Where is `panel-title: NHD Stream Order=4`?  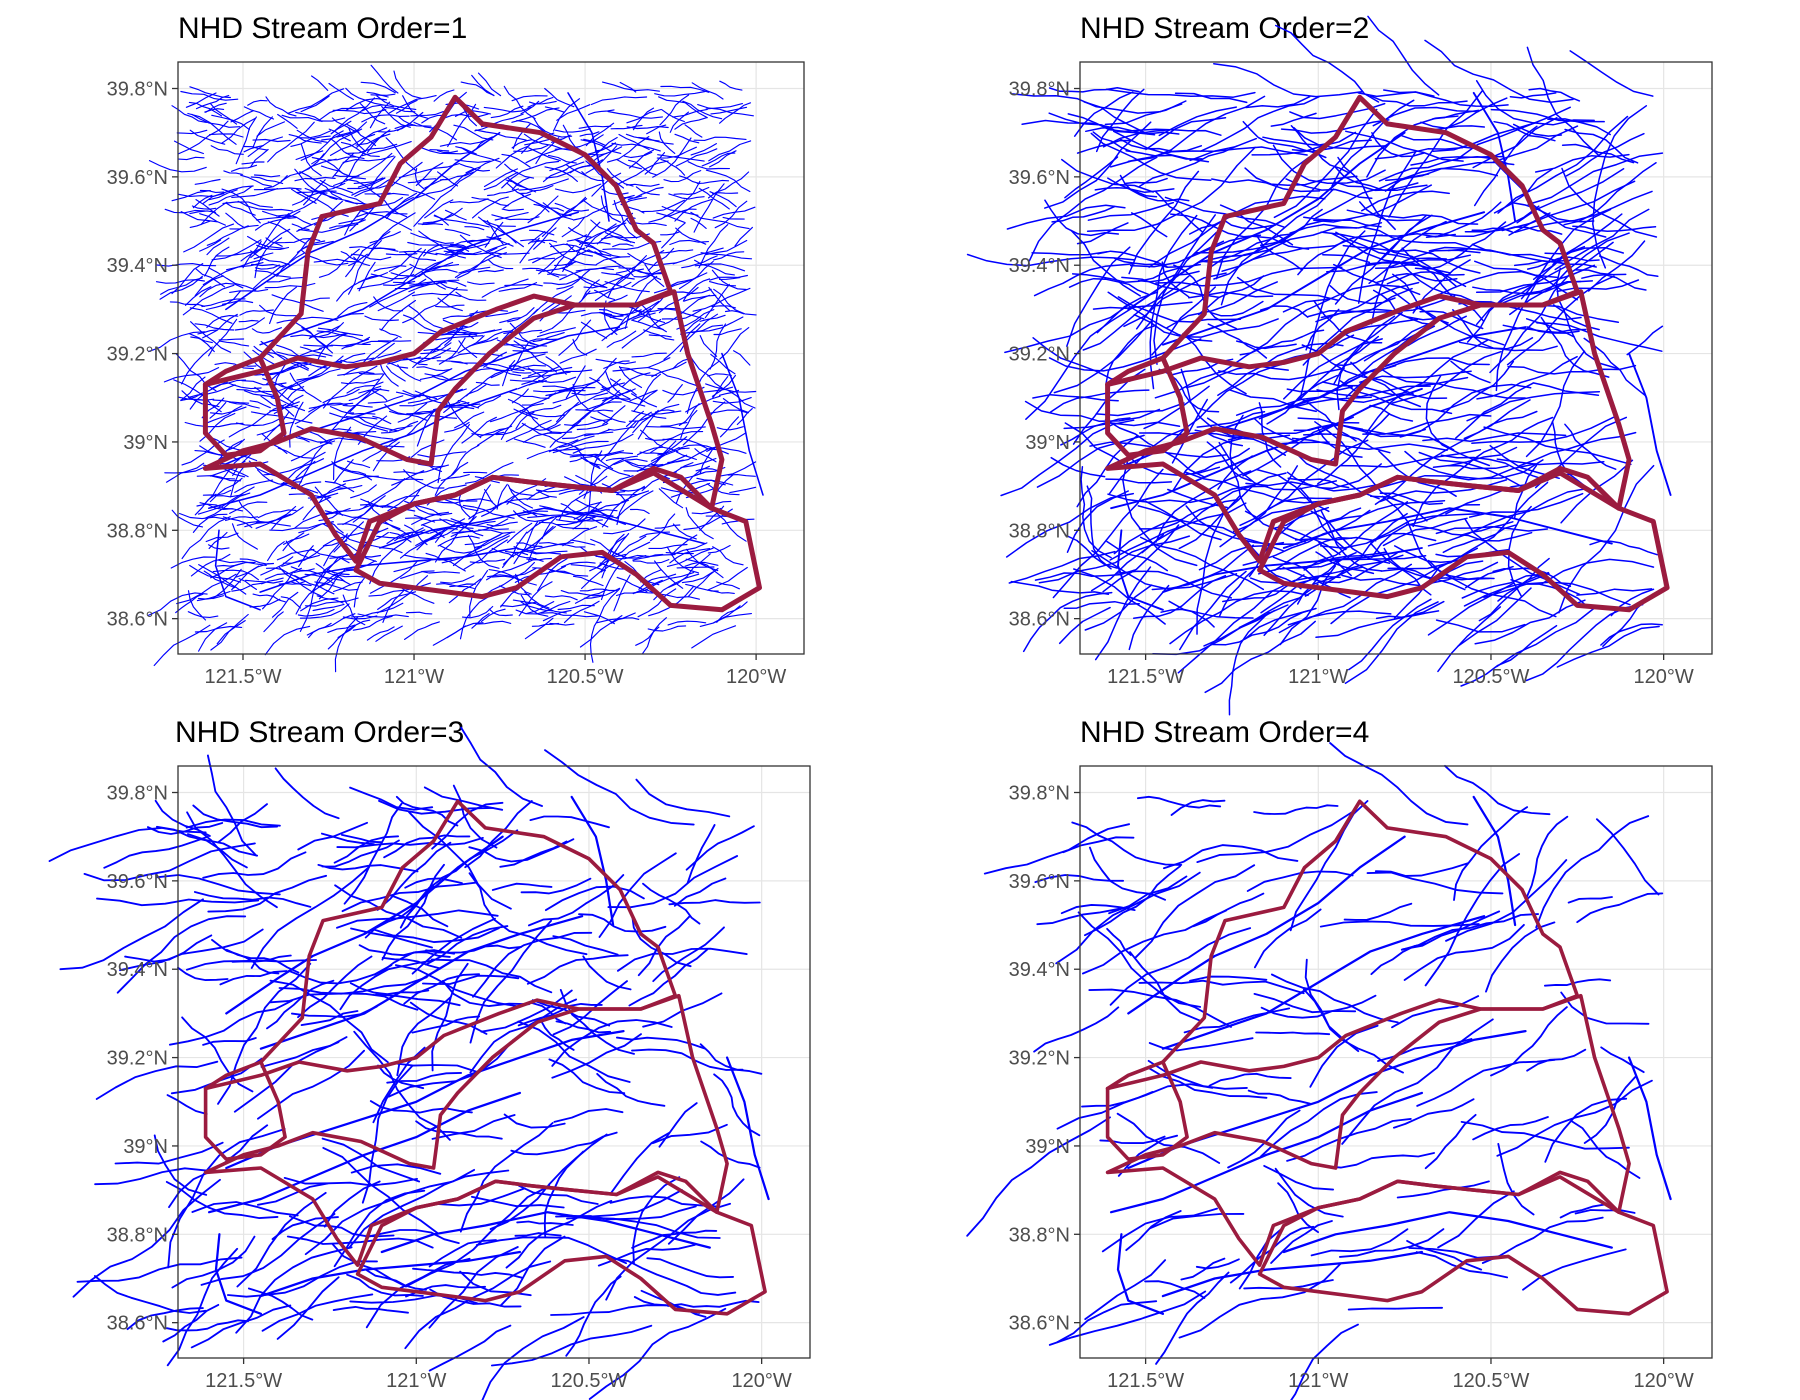
panel-title: NHD Stream Order=4 is located at coordinates (1224, 732).